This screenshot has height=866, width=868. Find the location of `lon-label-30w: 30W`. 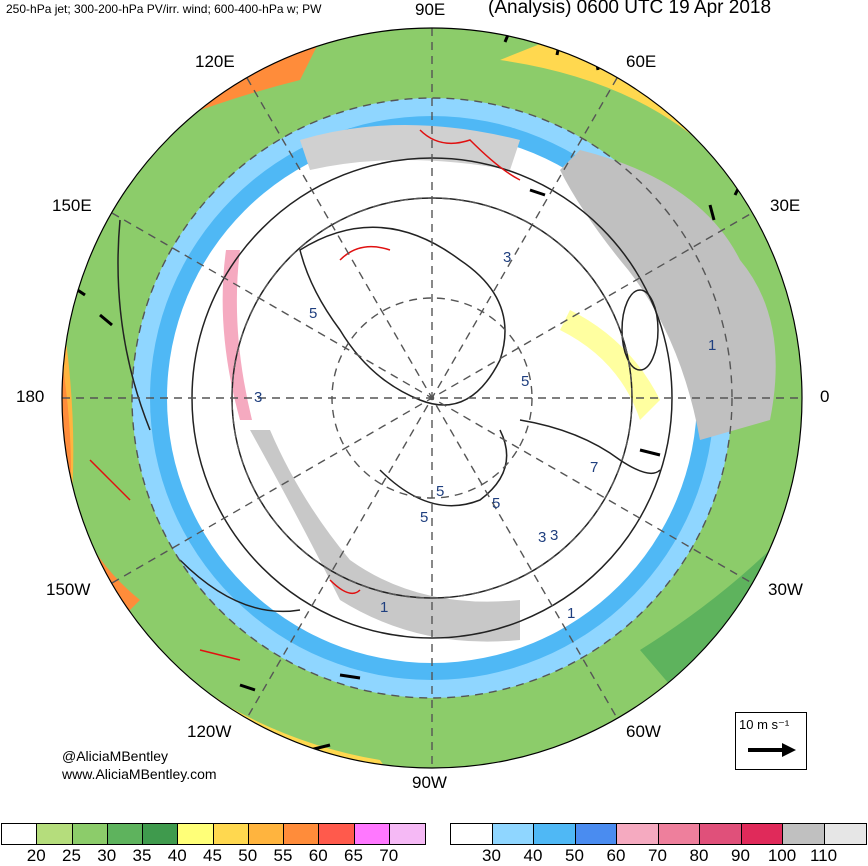

lon-label-30w: 30W is located at coordinates (785, 589).